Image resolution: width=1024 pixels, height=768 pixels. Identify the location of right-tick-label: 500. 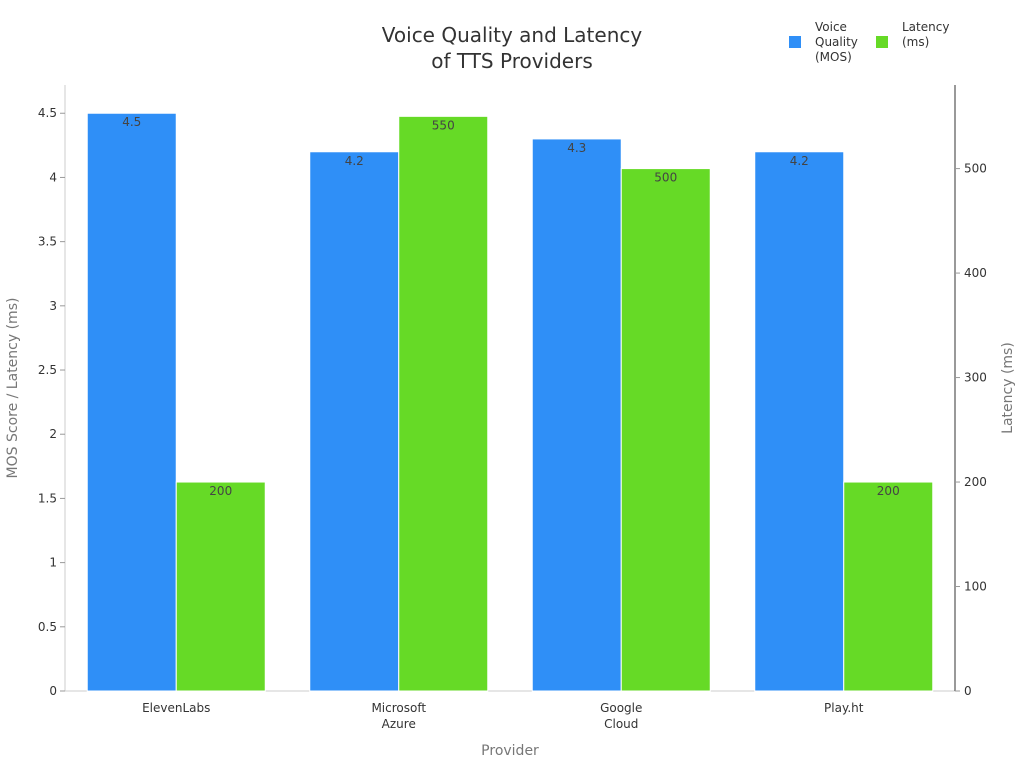
(975, 169).